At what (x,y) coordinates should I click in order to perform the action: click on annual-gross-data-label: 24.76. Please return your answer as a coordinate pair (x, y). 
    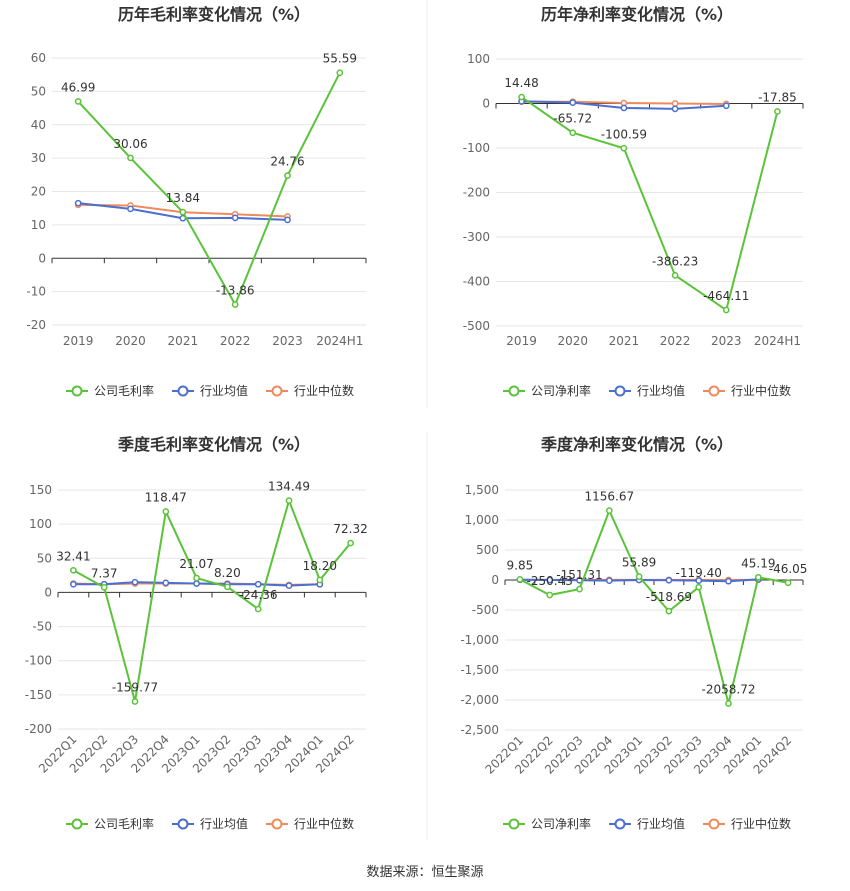
    Looking at the image, I should click on (287, 162).